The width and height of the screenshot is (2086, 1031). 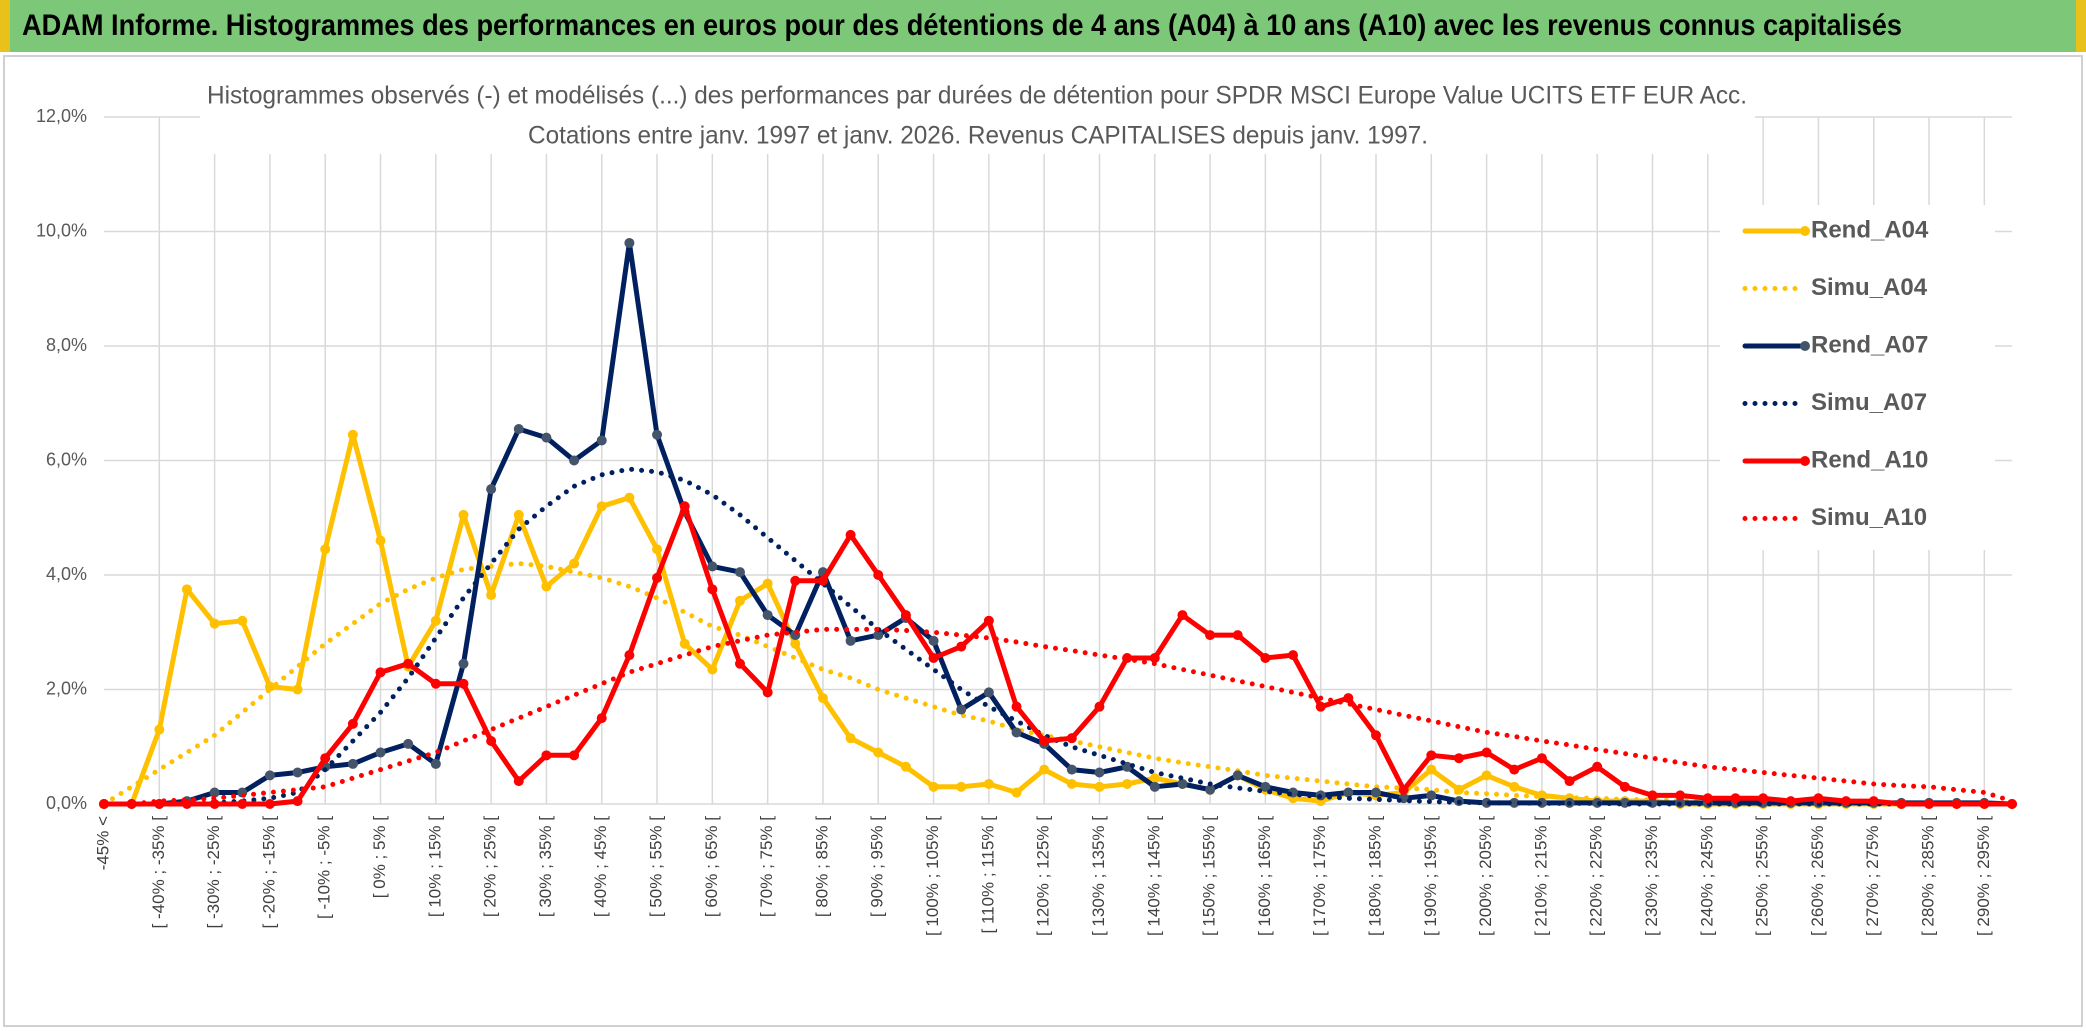 I want to click on banner-corner, so click(x=5, y=26).